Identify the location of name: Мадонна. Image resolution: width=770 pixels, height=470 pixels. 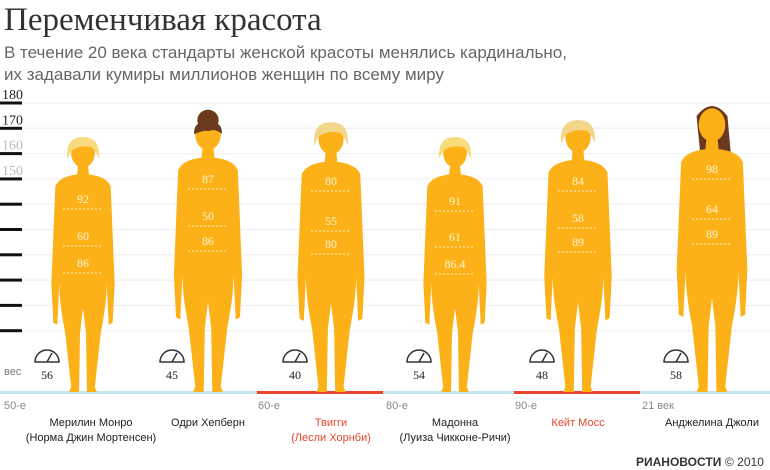
(455, 423).